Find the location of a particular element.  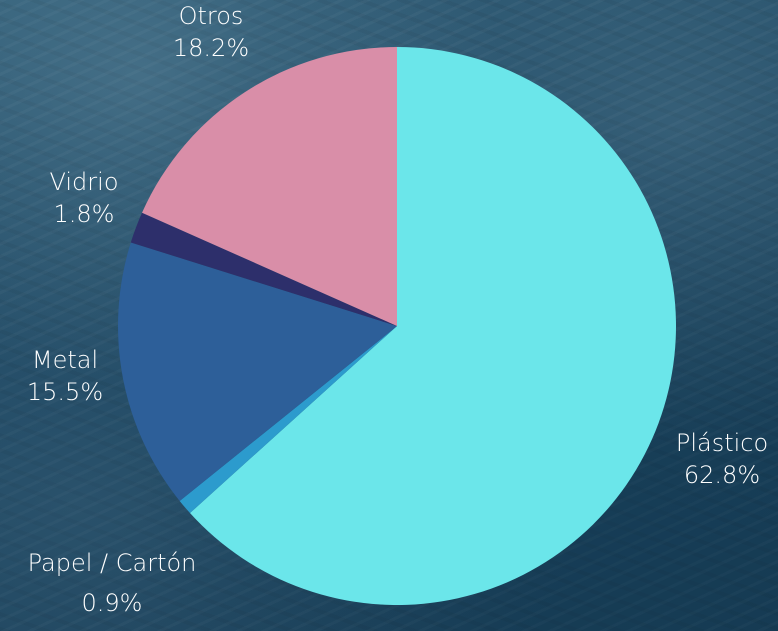

slice-label-category: Papel / Cartón is located at coordinates (112, 563).